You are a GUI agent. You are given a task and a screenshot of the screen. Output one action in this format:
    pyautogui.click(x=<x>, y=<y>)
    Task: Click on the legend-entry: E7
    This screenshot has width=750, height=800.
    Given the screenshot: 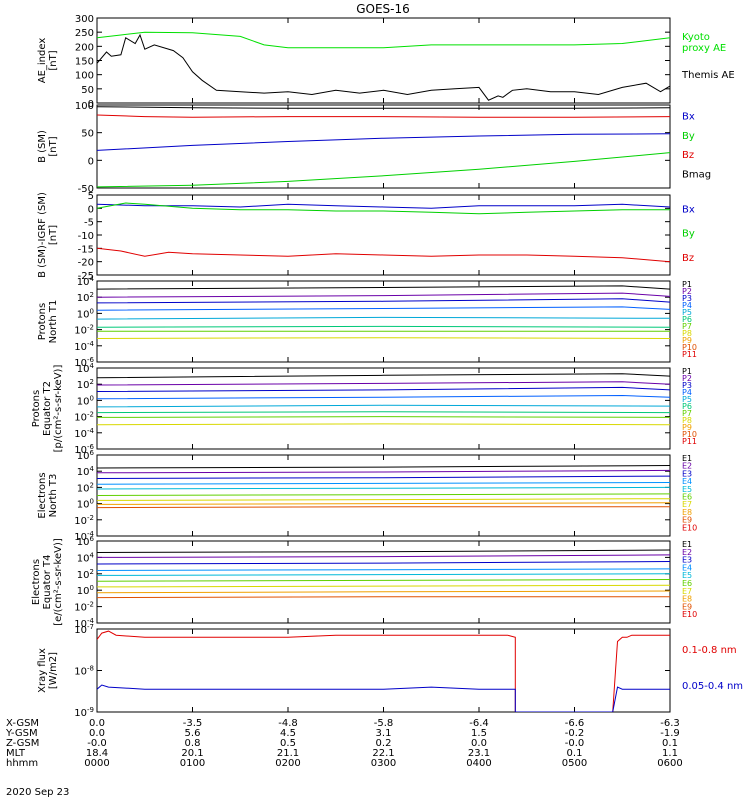 What is the action you would take?
    pyautogui.click(x=687, y=504)
    